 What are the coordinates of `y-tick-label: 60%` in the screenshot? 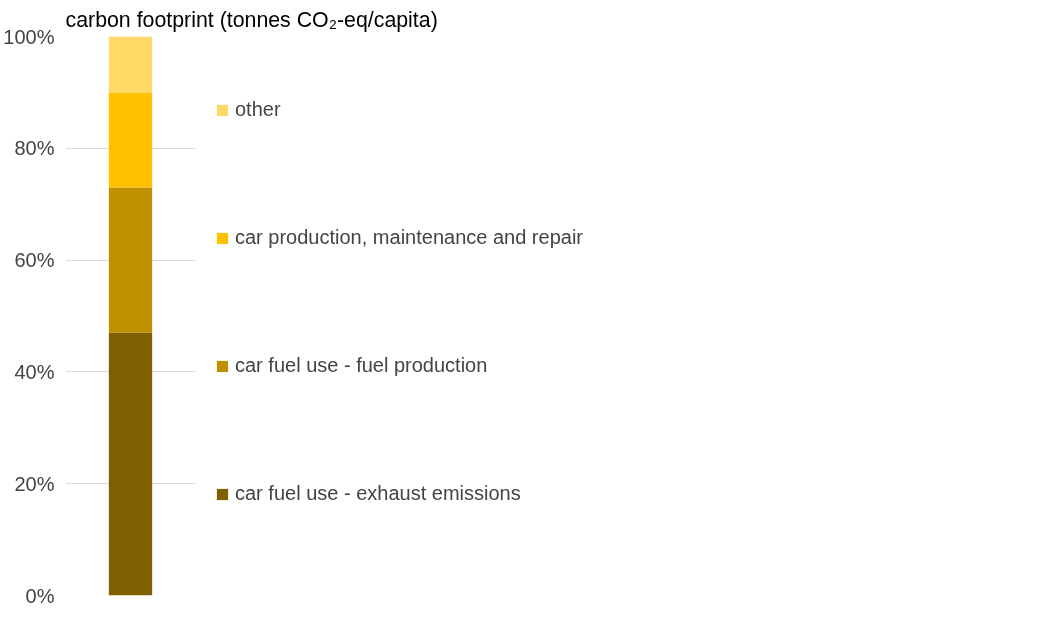 It's located at (34, 260).